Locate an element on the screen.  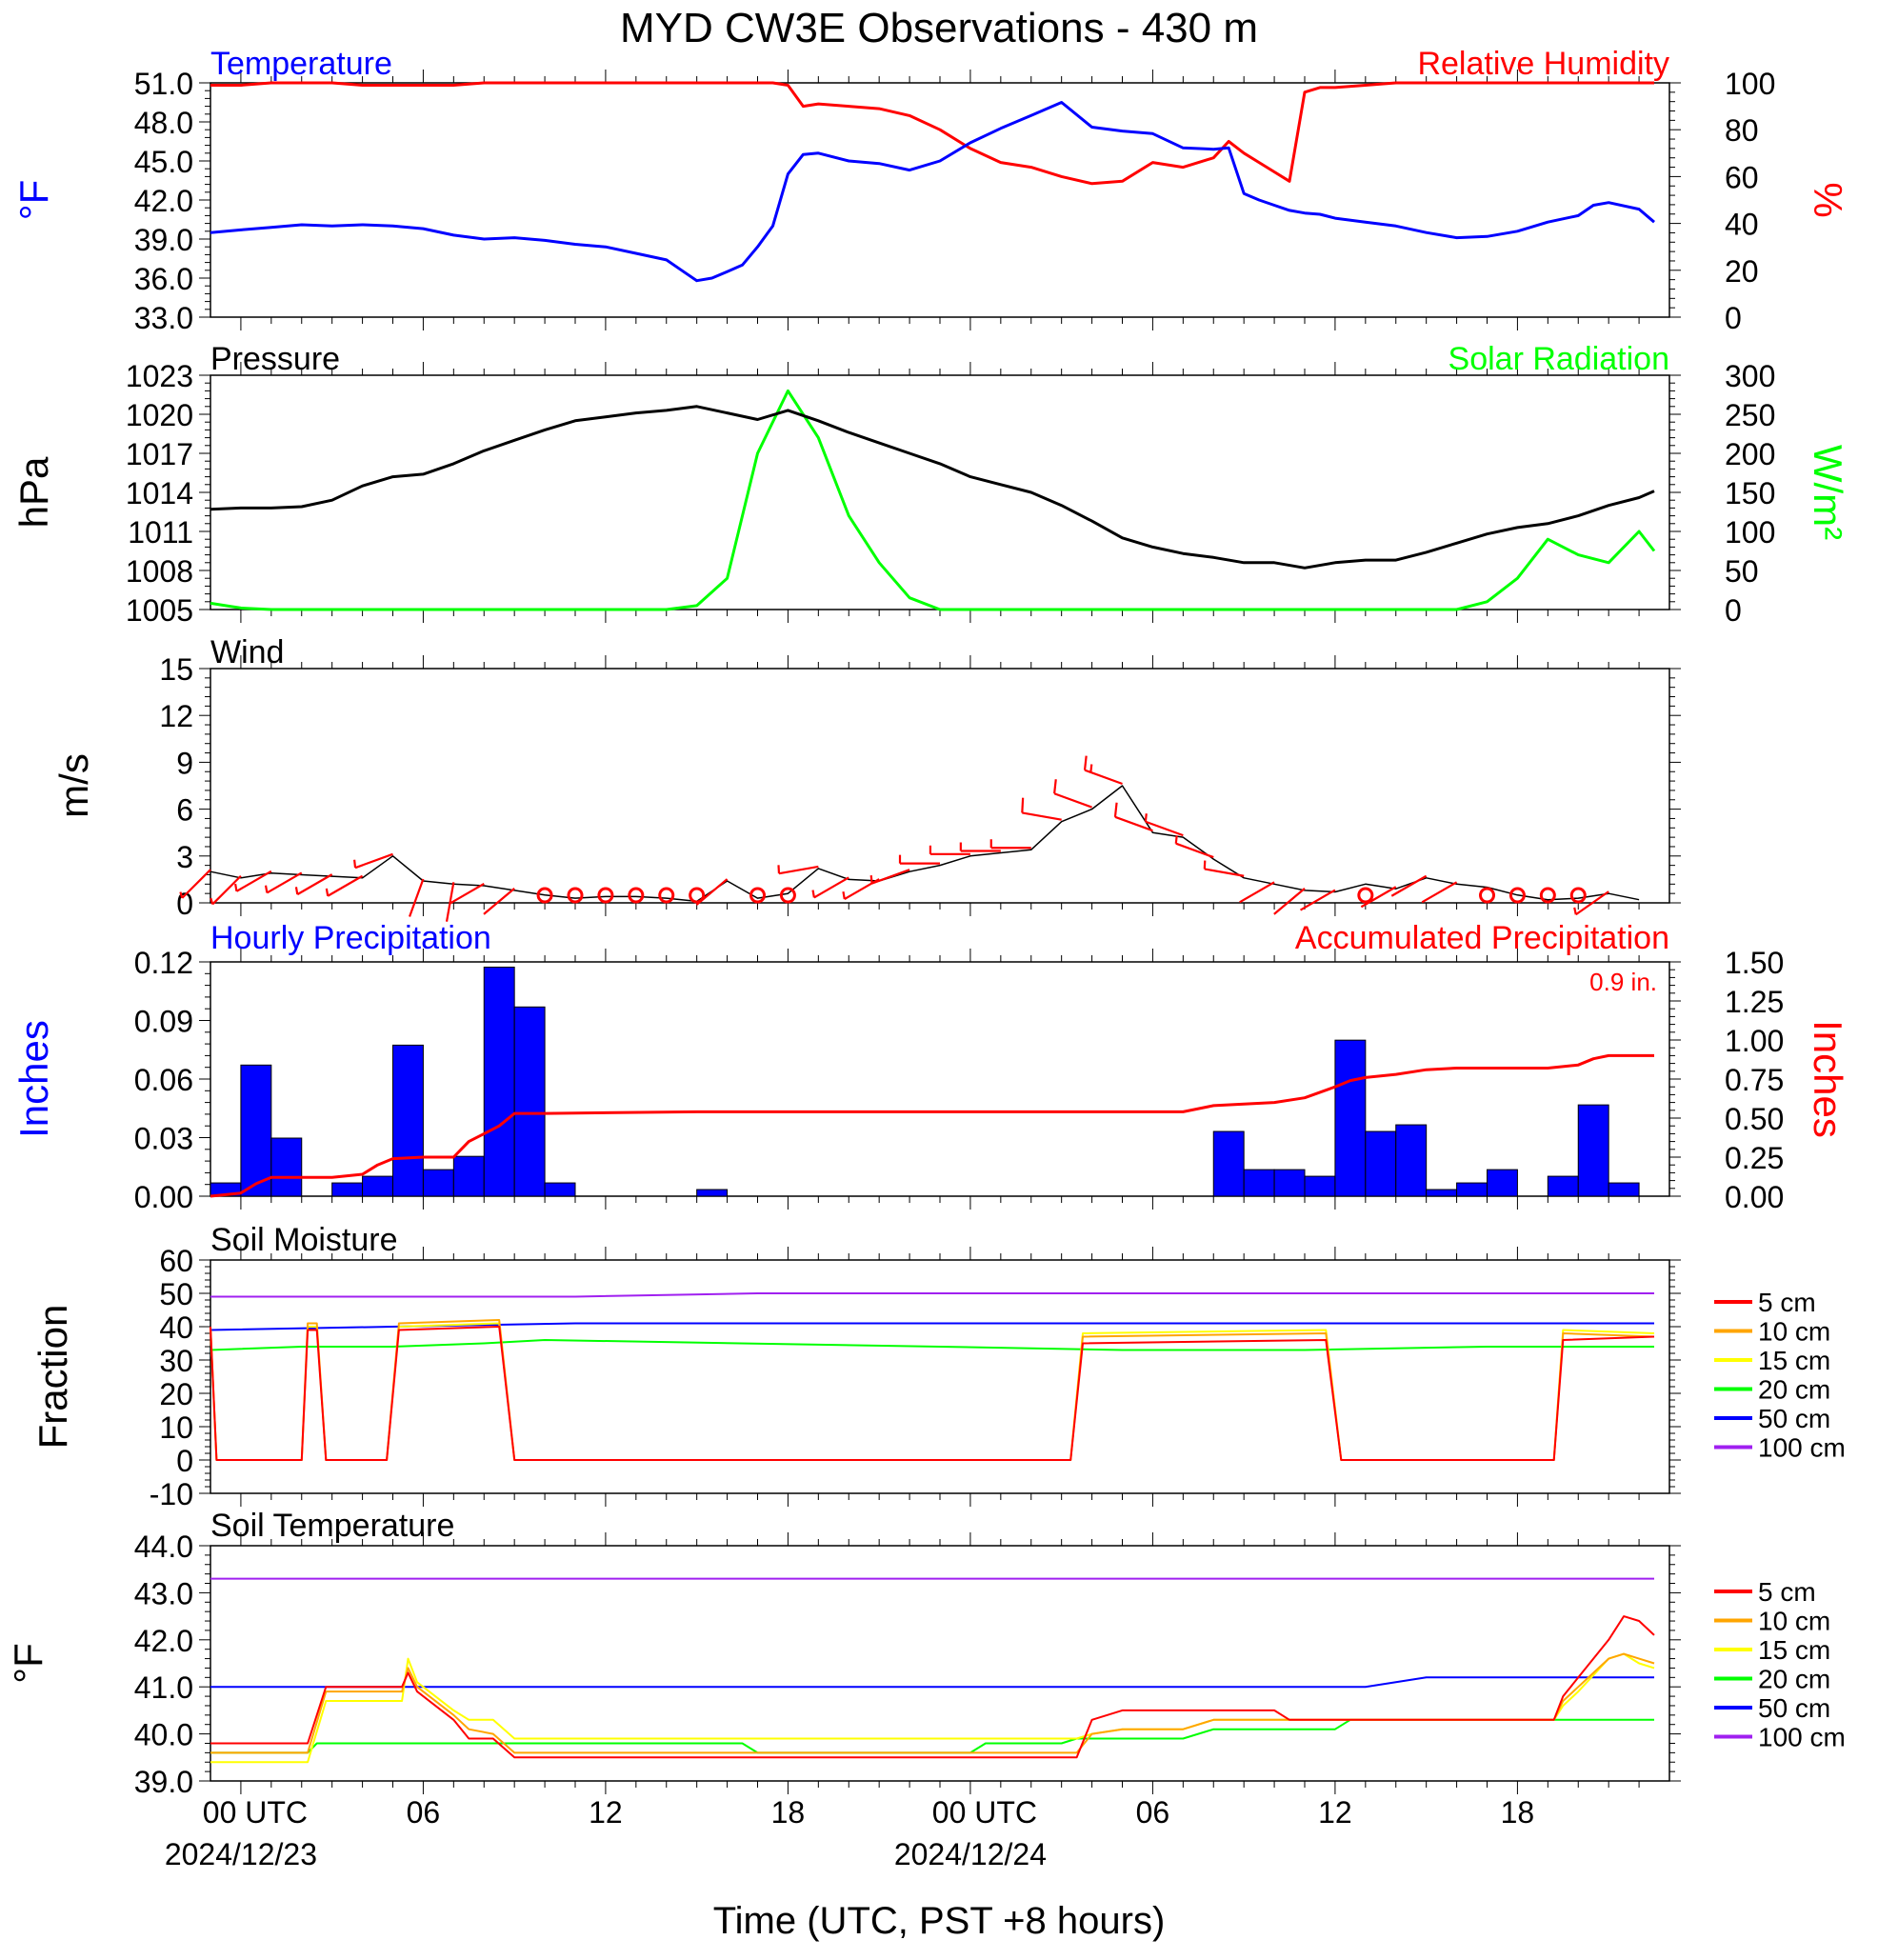
y-right-tick-label: 0.50 is located at coordinates (1754, 1119).